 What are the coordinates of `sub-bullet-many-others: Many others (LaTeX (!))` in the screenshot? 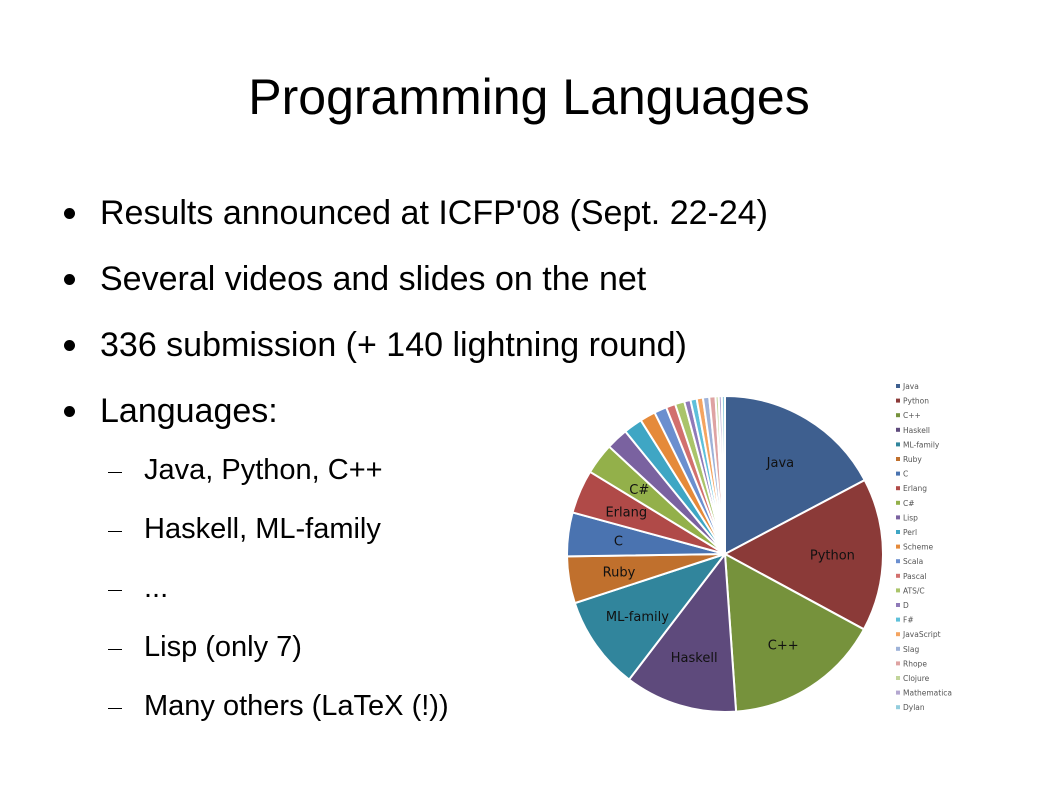 It's located at (271, 706).